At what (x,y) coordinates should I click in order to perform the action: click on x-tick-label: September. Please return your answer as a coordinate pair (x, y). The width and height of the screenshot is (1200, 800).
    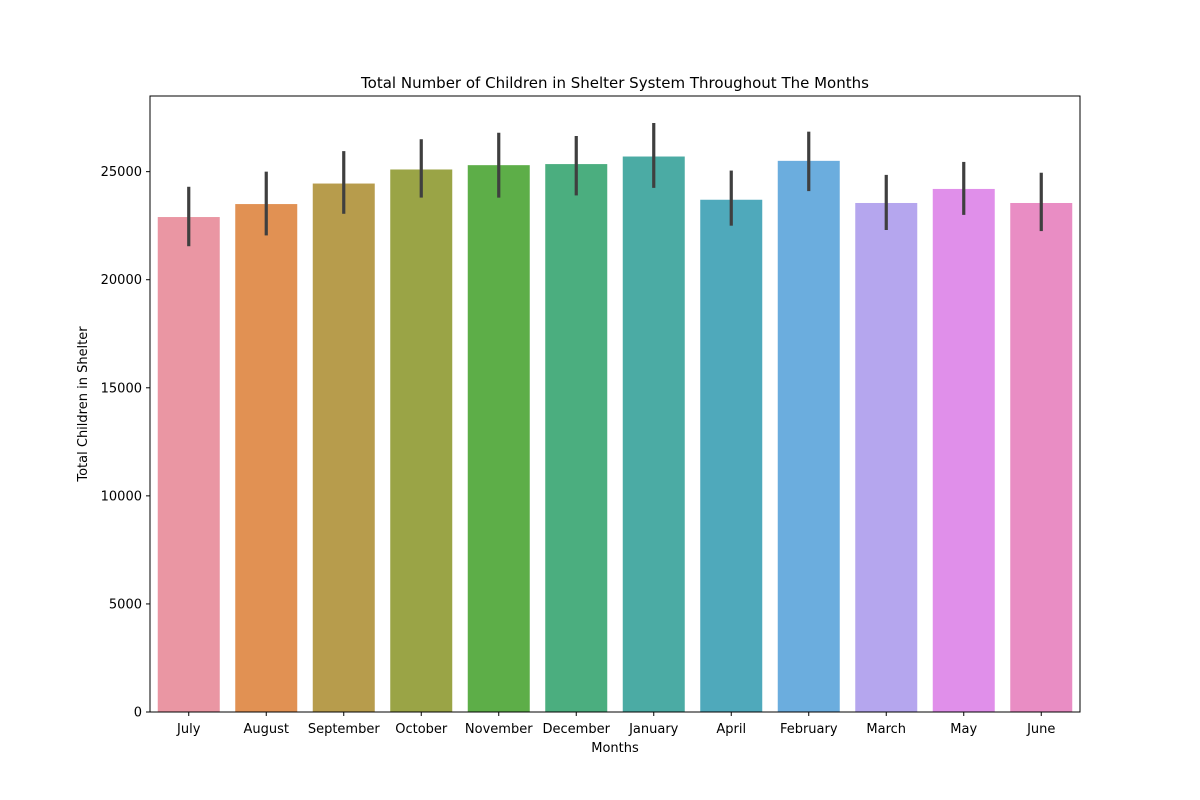
    Looking at the image, I should click on (344, 729).